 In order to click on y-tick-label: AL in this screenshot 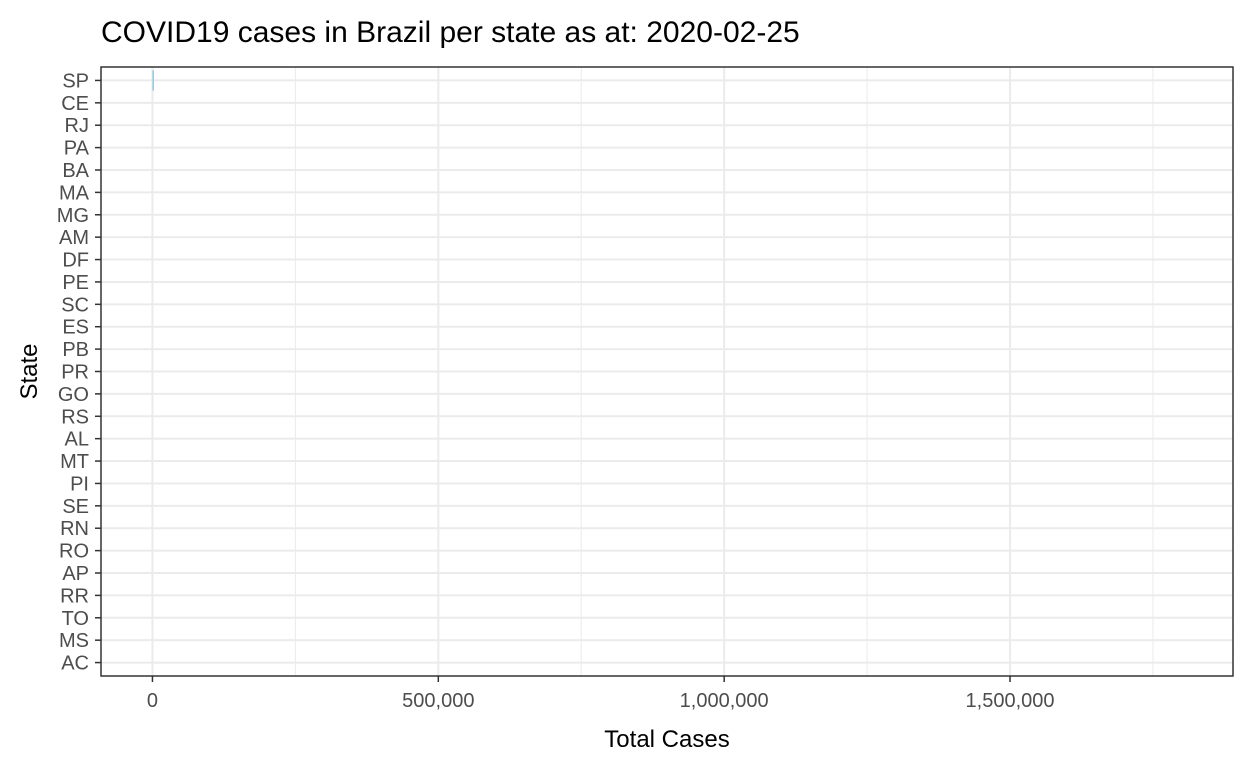, I will do `click(77, 440)`.